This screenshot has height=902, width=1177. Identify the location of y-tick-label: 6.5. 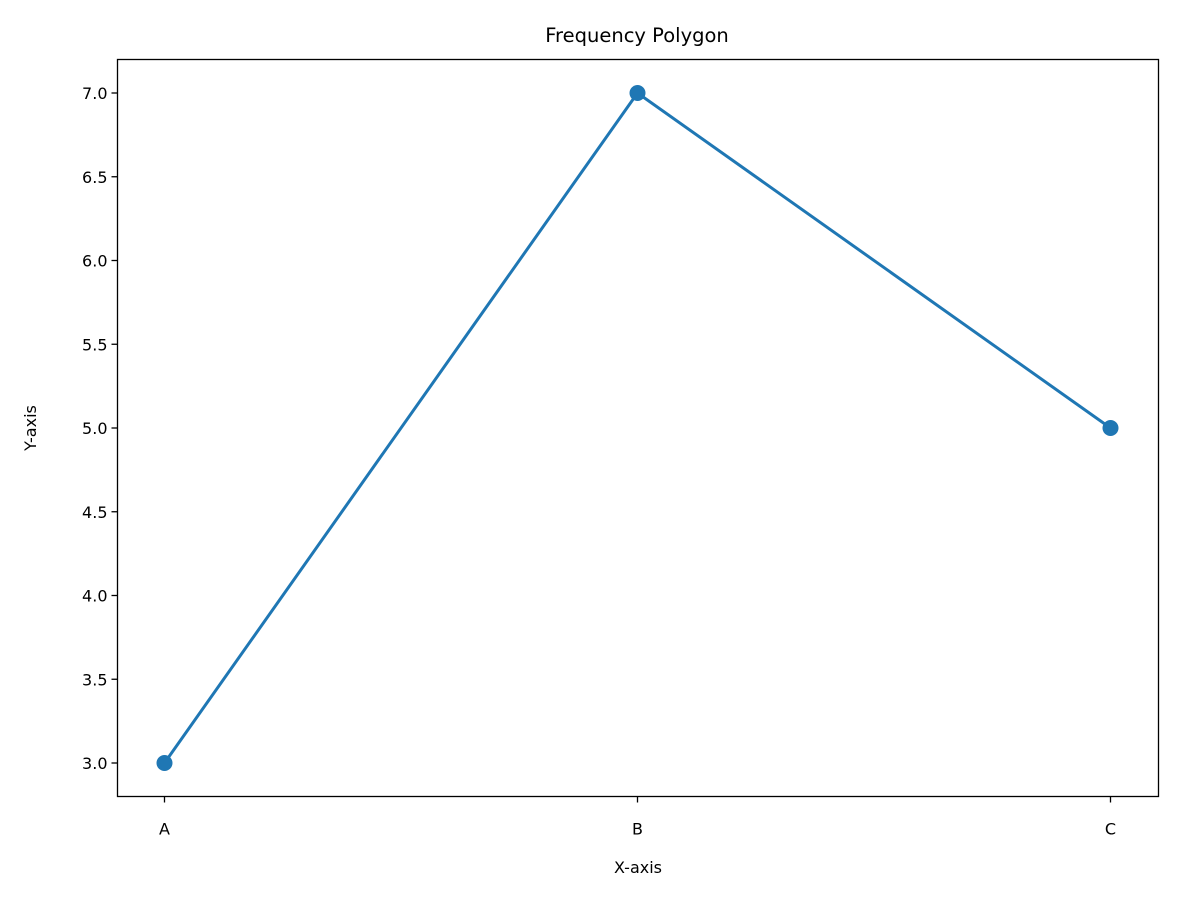
(94, 177).